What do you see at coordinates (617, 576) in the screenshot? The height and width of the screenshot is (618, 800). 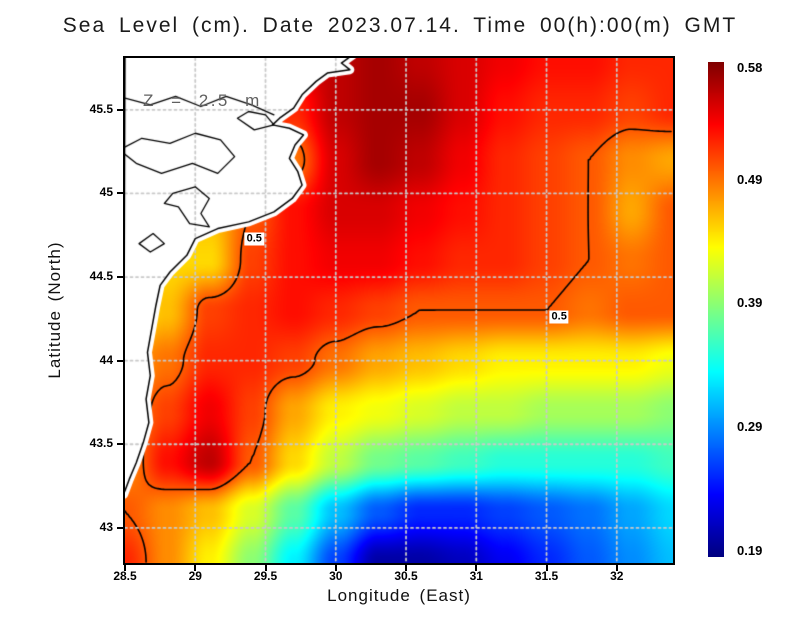 I see `x-tick-label: 32` at bounding box center [617, 576].